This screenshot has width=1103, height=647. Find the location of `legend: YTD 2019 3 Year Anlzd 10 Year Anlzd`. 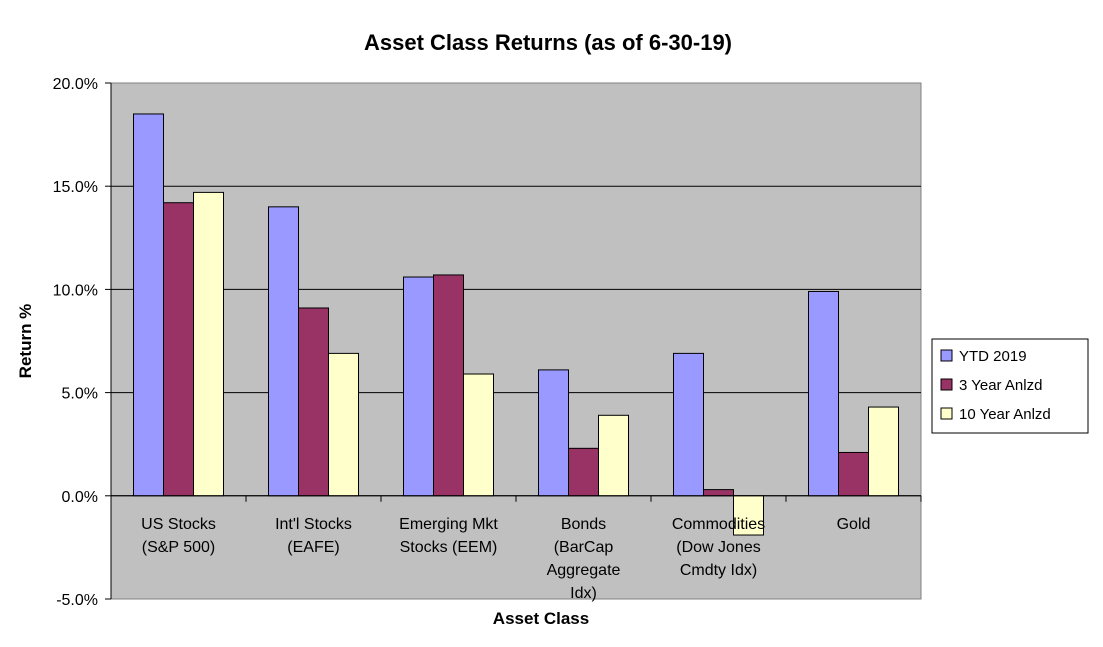

legend: YTD 2019 3 Year Anlzd 10 Year Anlzd is located at coordinates (1010, 386).